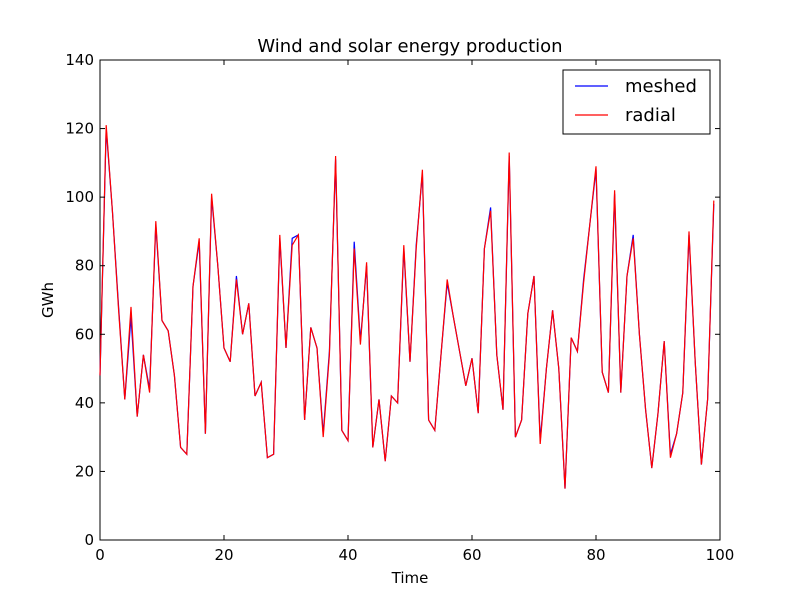 The image size is (800, 600). I want to click on x-tick-label: 60, so click(471, 555).